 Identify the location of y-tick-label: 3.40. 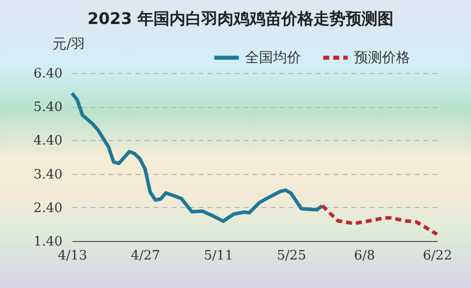
(48, 174).